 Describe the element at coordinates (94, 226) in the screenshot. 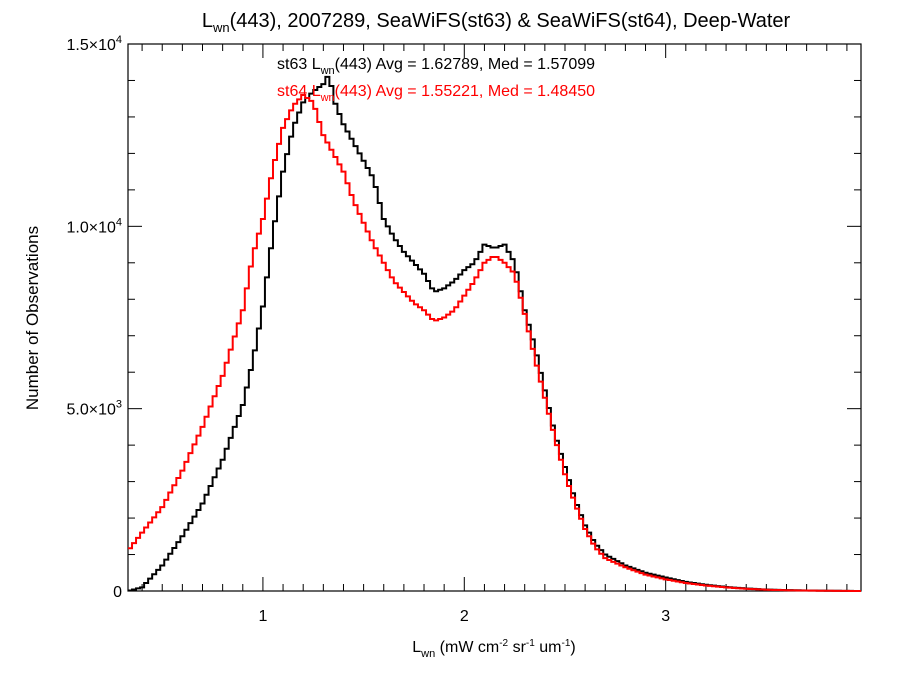

I see `y-tick-label: 1.0×10⁴` at that location.